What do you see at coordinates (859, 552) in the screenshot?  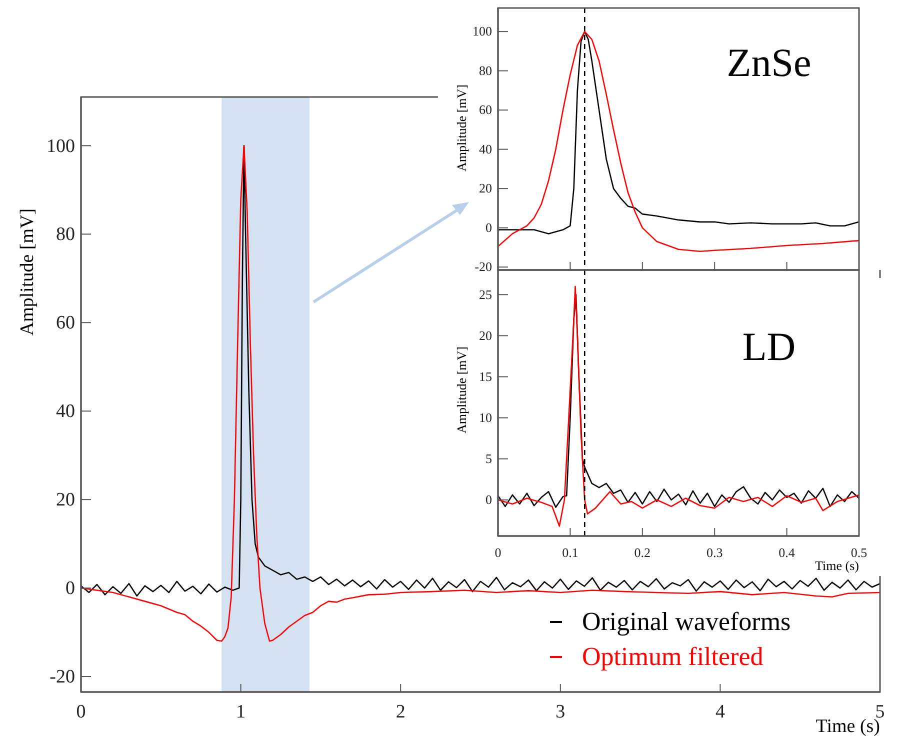 I see `x-tick-label: 0.5` at bounding box center [859, 552].